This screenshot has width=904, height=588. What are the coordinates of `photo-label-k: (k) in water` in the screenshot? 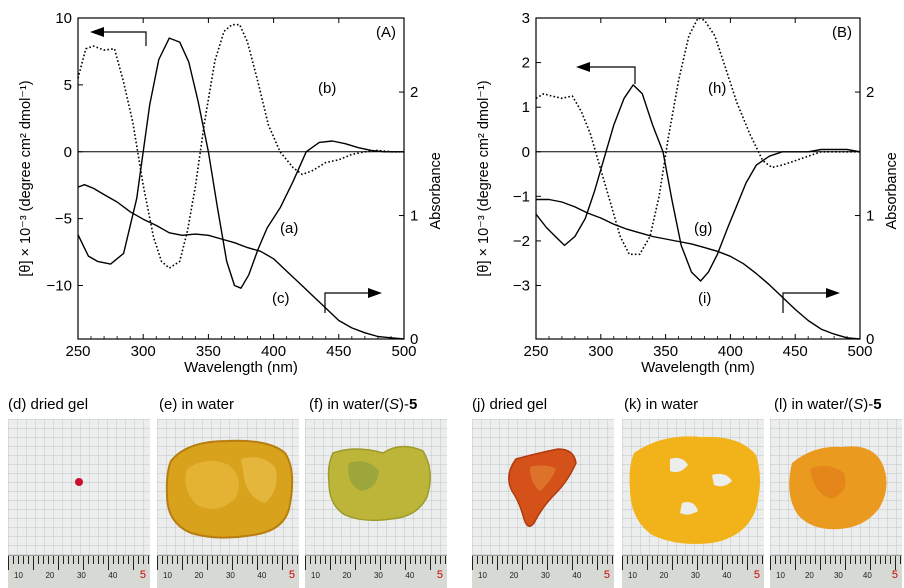 It's located at (661, 404).